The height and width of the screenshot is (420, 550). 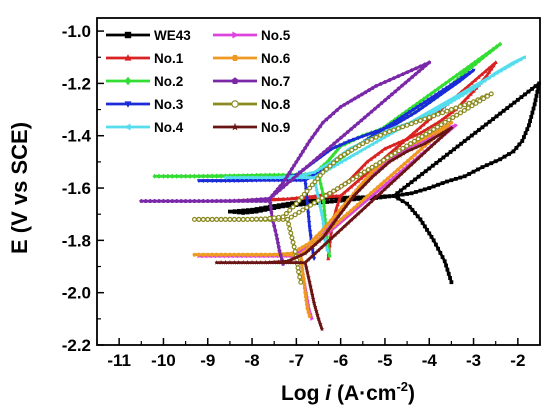 I want to click on y-tick-label: -2.2, so click(x=76, y=345).